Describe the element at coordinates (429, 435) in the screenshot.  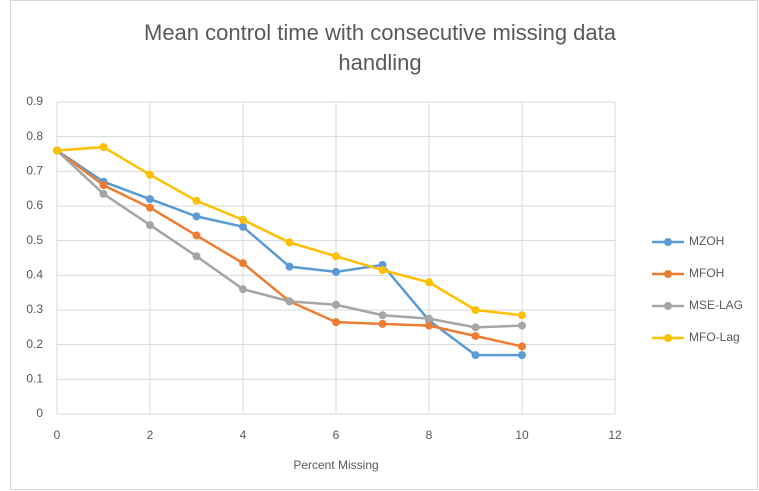
I see `x-tick-label: 8` at that location.